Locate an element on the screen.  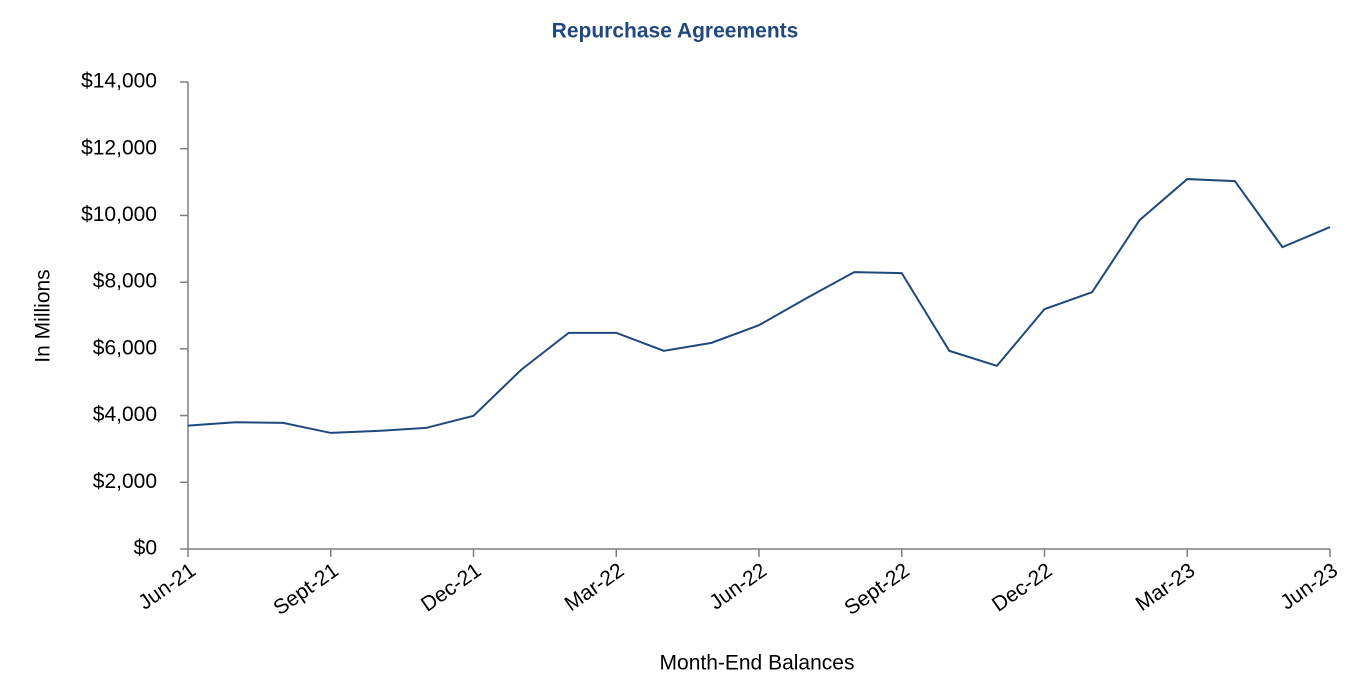
y-tick-label: $2,000 is located at coordinates (125, 481).